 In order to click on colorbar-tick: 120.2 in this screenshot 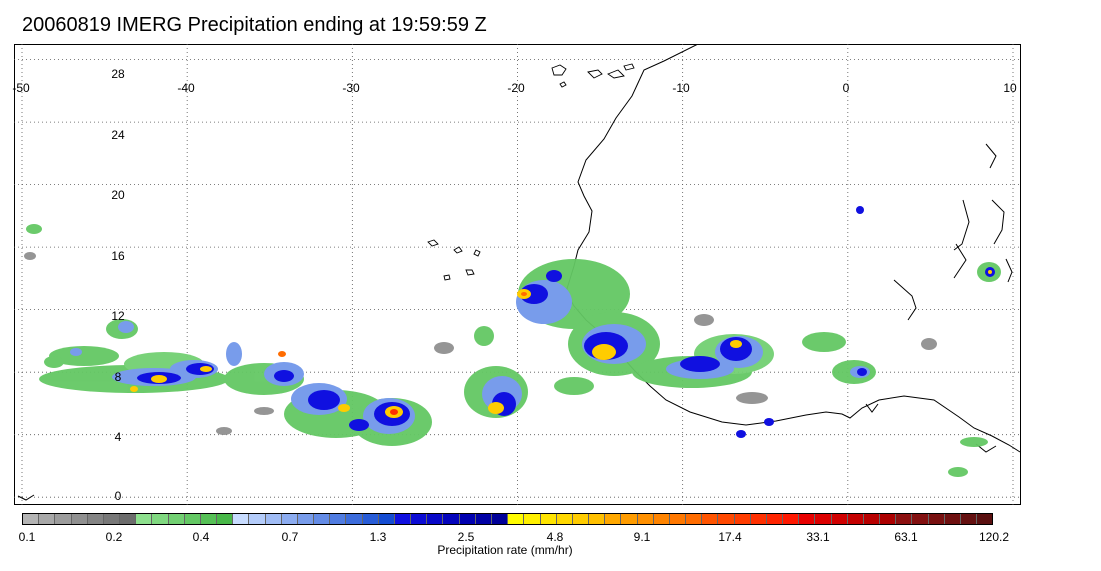, I will do `click(994, 537)`.